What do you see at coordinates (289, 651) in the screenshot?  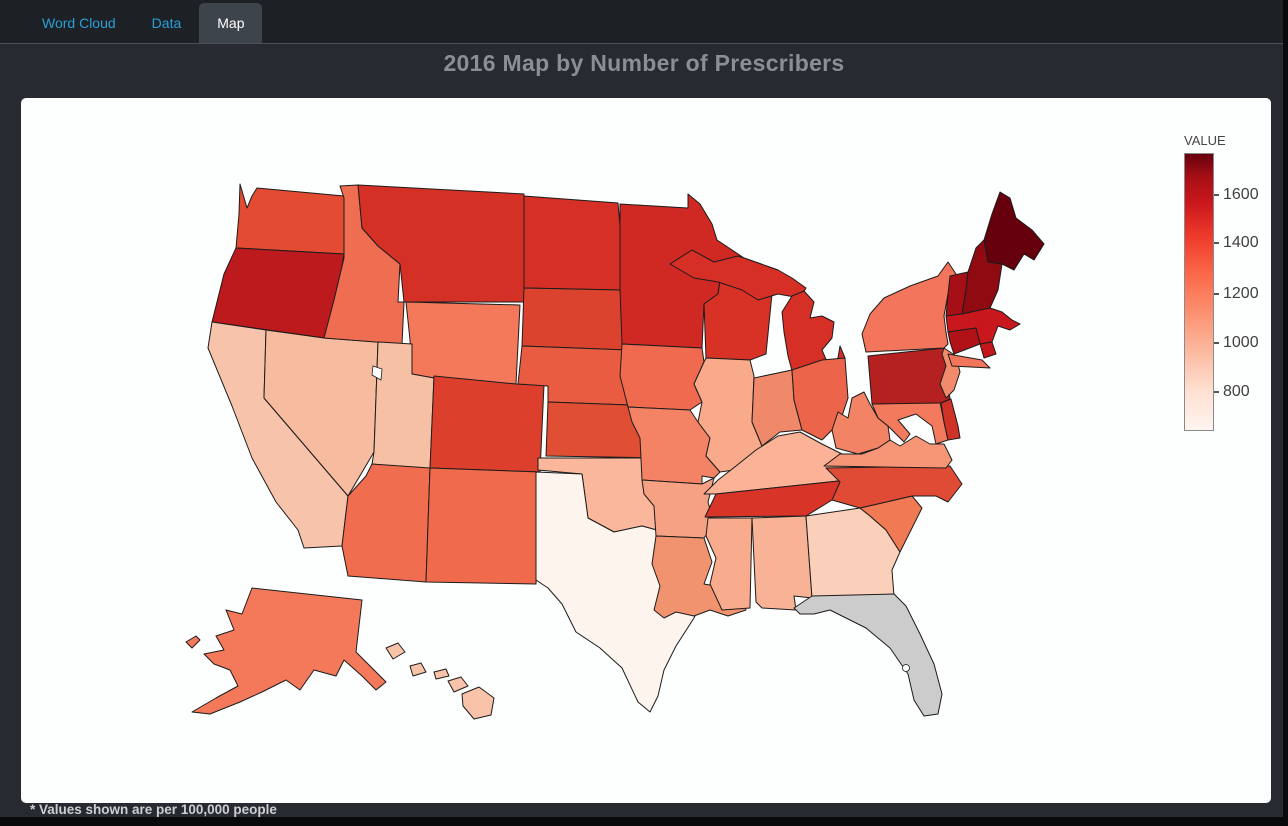 I see `state-alaska` at bounding box center [289, 651].